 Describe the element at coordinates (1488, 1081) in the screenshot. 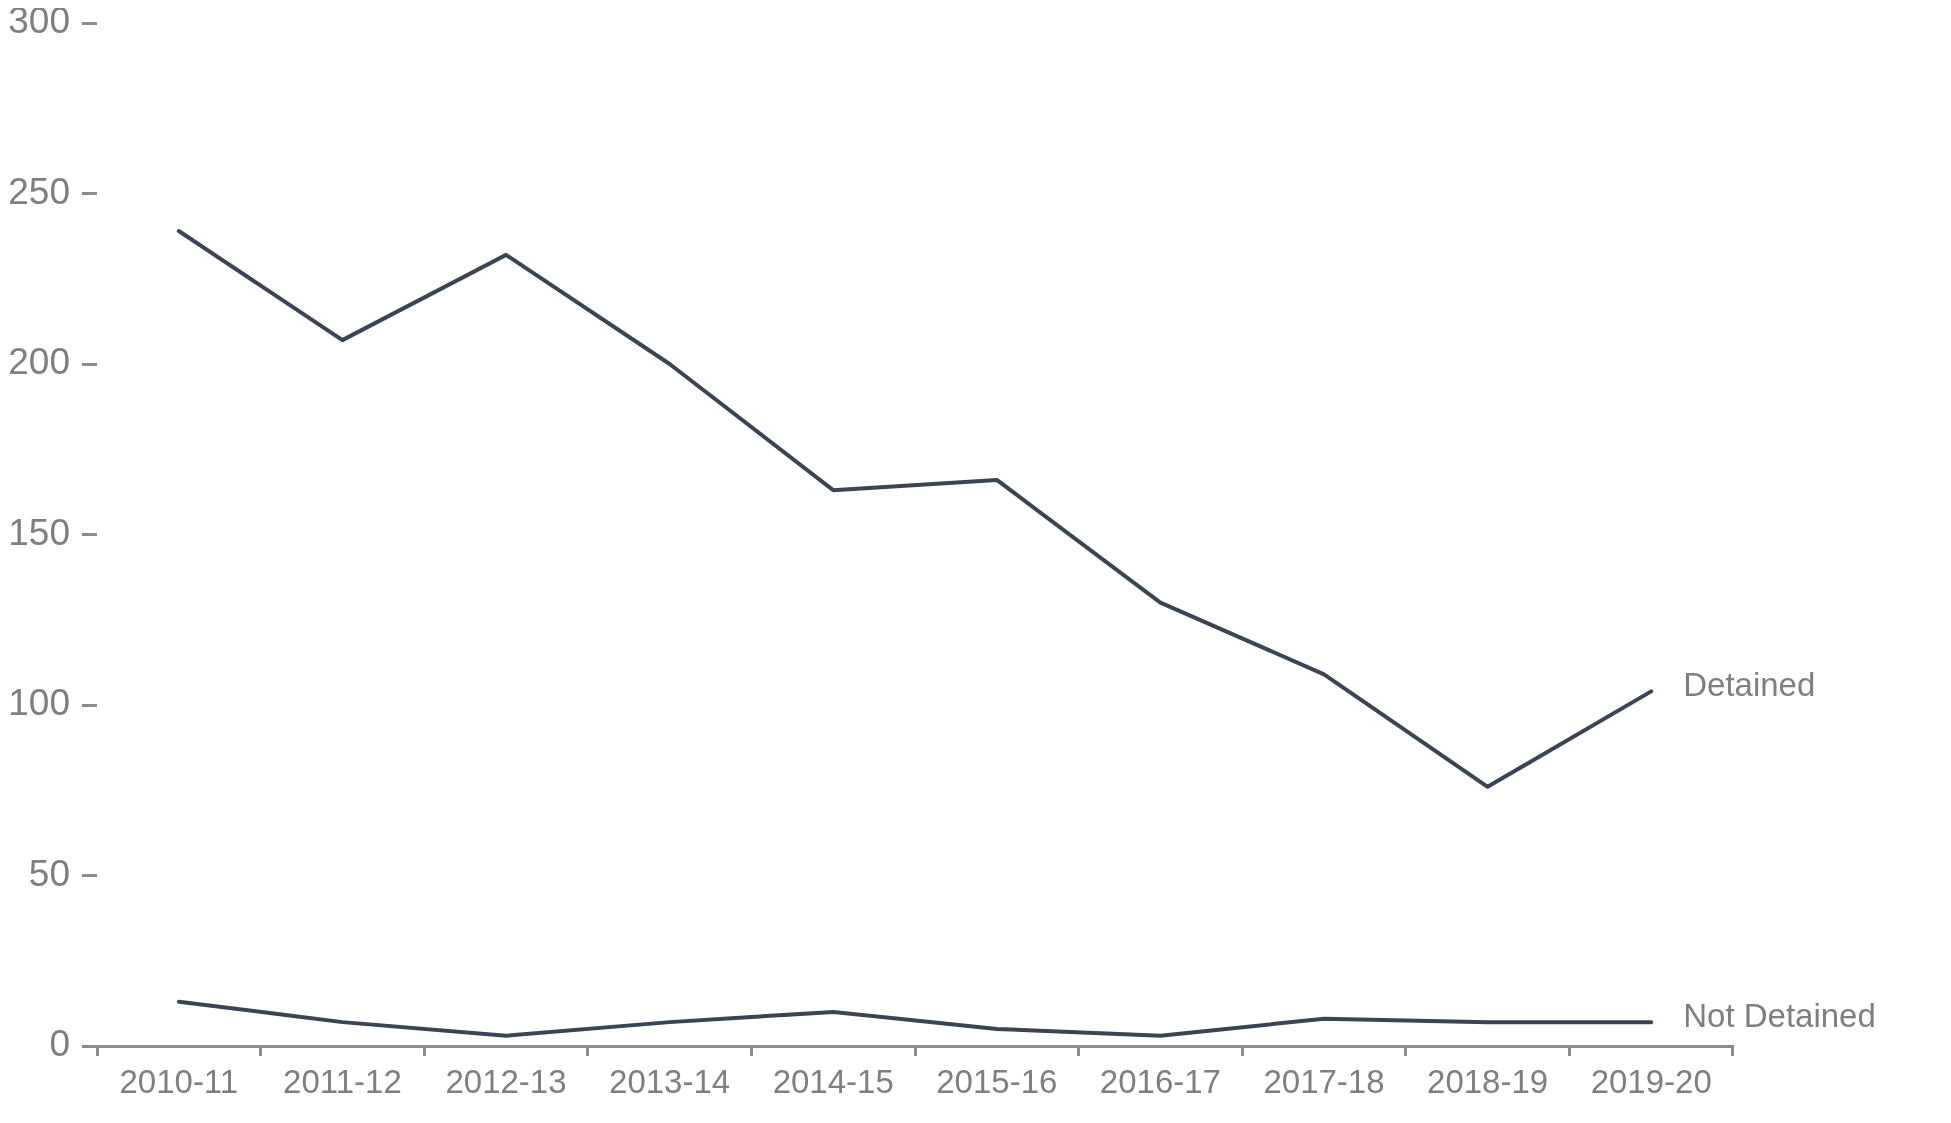

I see `x-tick-label: 2018-19` at that location.